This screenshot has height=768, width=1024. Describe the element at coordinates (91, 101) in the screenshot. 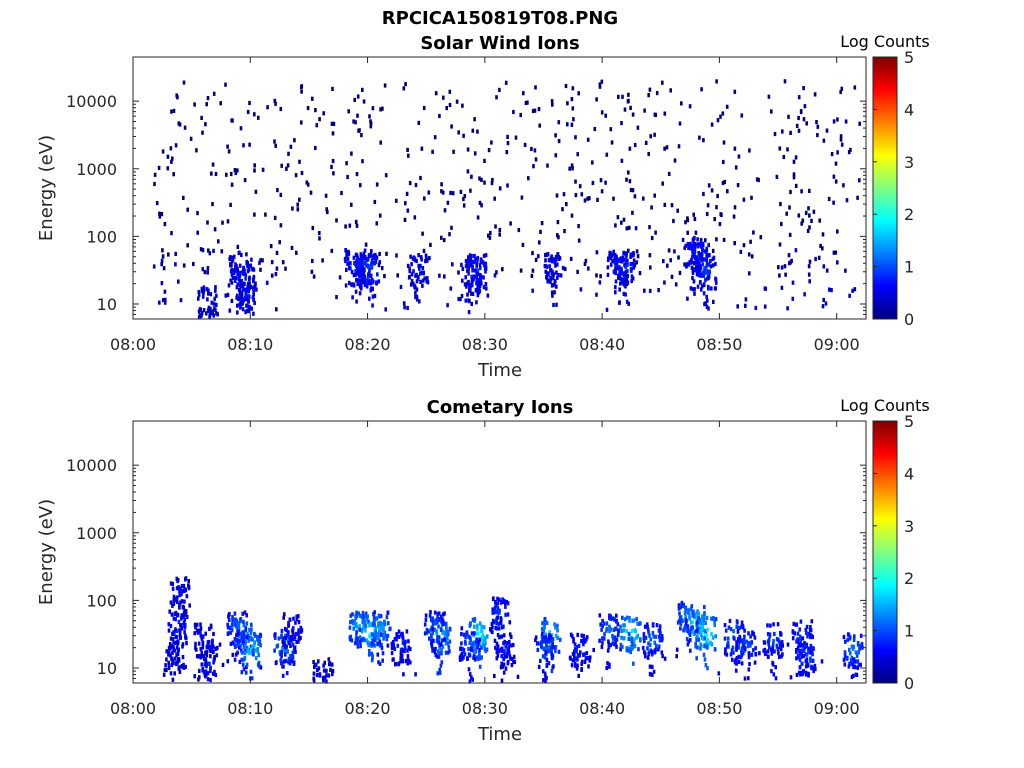

I see `y-tick-label: 10000` at that location.